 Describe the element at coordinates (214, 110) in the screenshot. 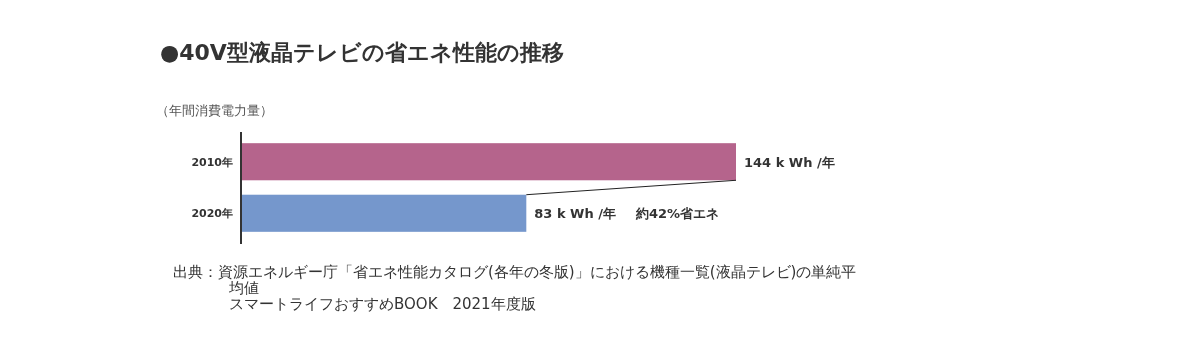

I see `y-axis-title: （年間消費電力量）` at that location.